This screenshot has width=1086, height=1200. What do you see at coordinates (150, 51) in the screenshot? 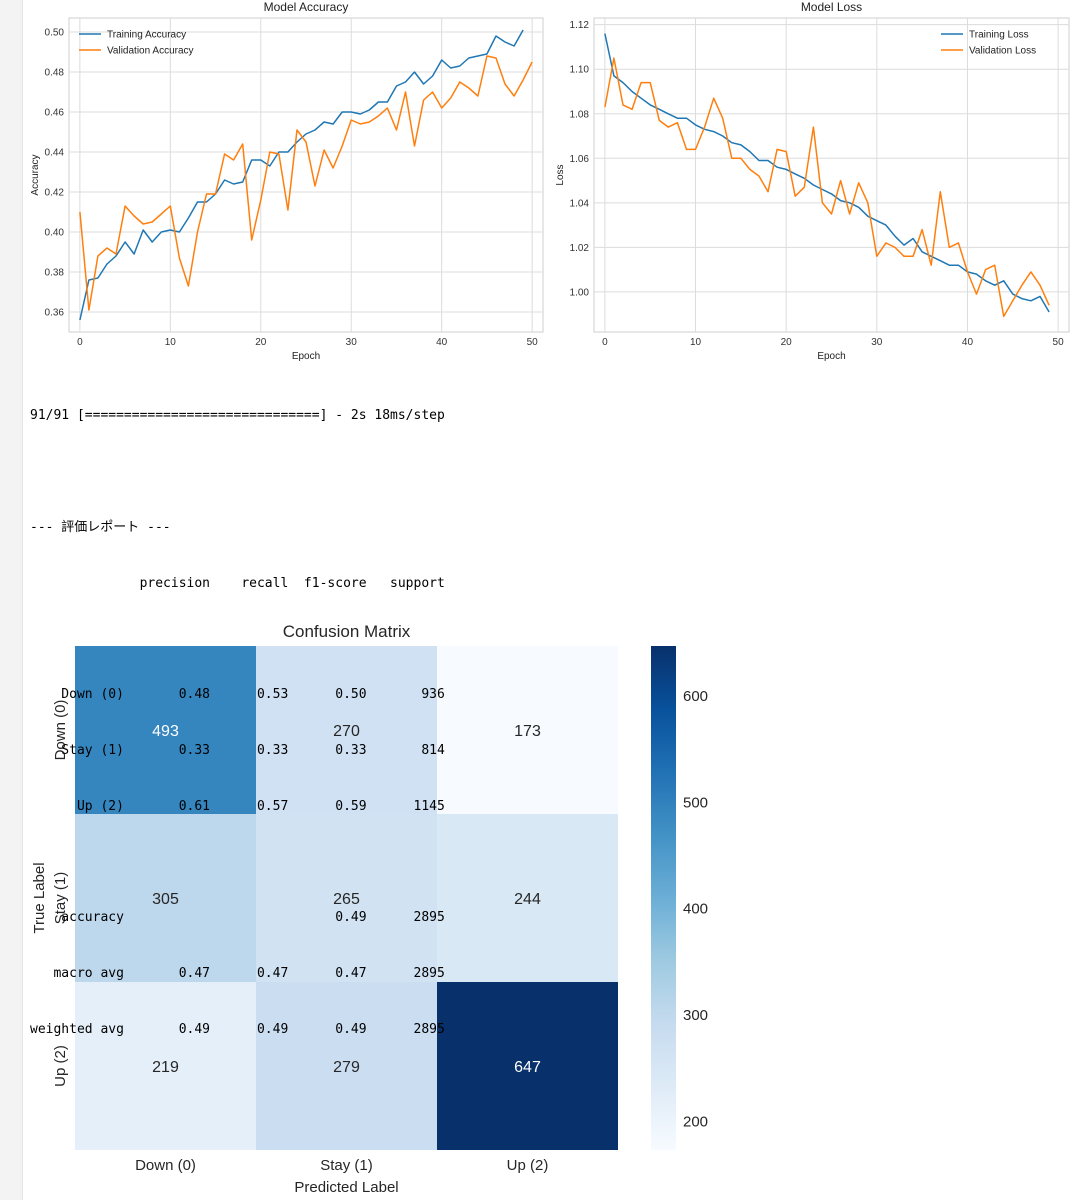
I see `accuracy-legend-label: Validation Accuracy` at bounding box center [150, 51].